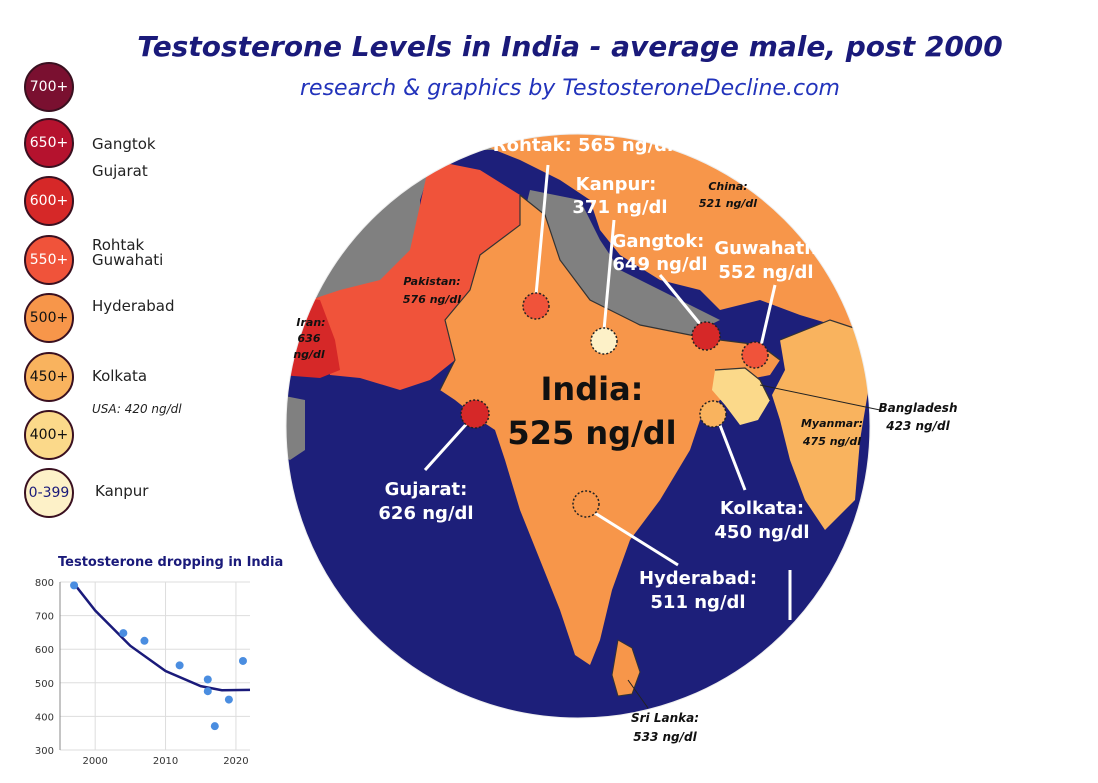 This screenshot has height=783, width=1098. What do you see at coordinates (309, 354) in the screenshot?
I see `label-iran-value2: ng/dl` at bounding box center [309, 354].